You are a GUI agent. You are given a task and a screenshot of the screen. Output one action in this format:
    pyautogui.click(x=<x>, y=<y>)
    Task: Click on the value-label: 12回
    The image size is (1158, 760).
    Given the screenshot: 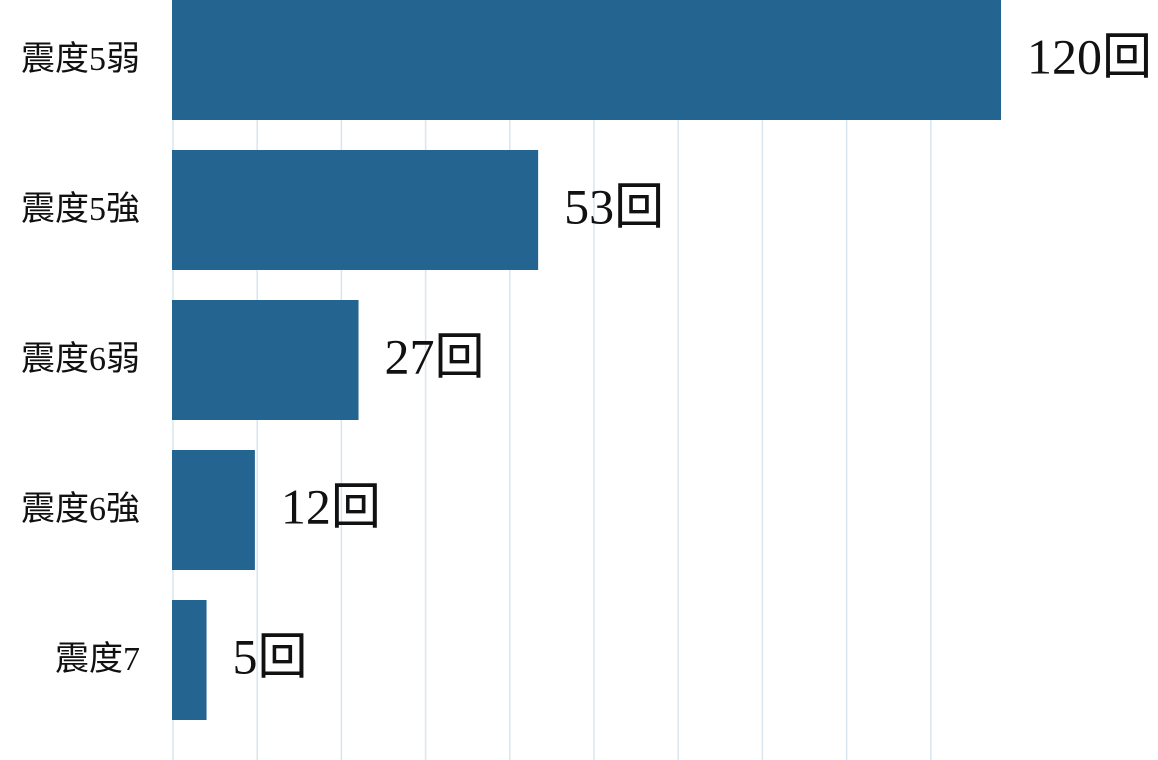 What is the action you would take?
    pyautogui.click(x=331, y=506)
    